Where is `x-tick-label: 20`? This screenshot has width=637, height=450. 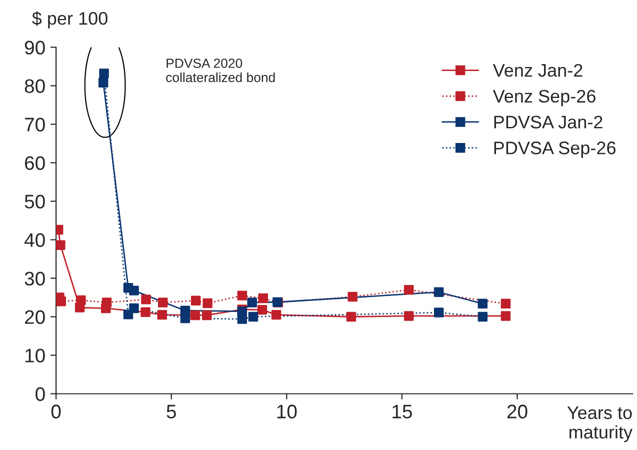
x-tick-label: 20 is located at coordinates (517, 411).